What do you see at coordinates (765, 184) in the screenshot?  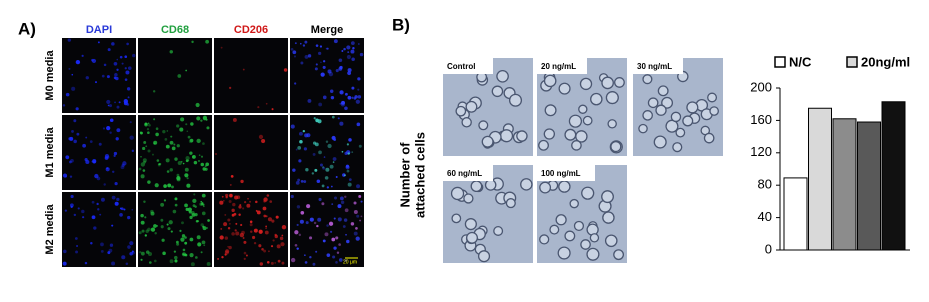 I see `y-tick-label: 80` at bounding box center [765, 184].